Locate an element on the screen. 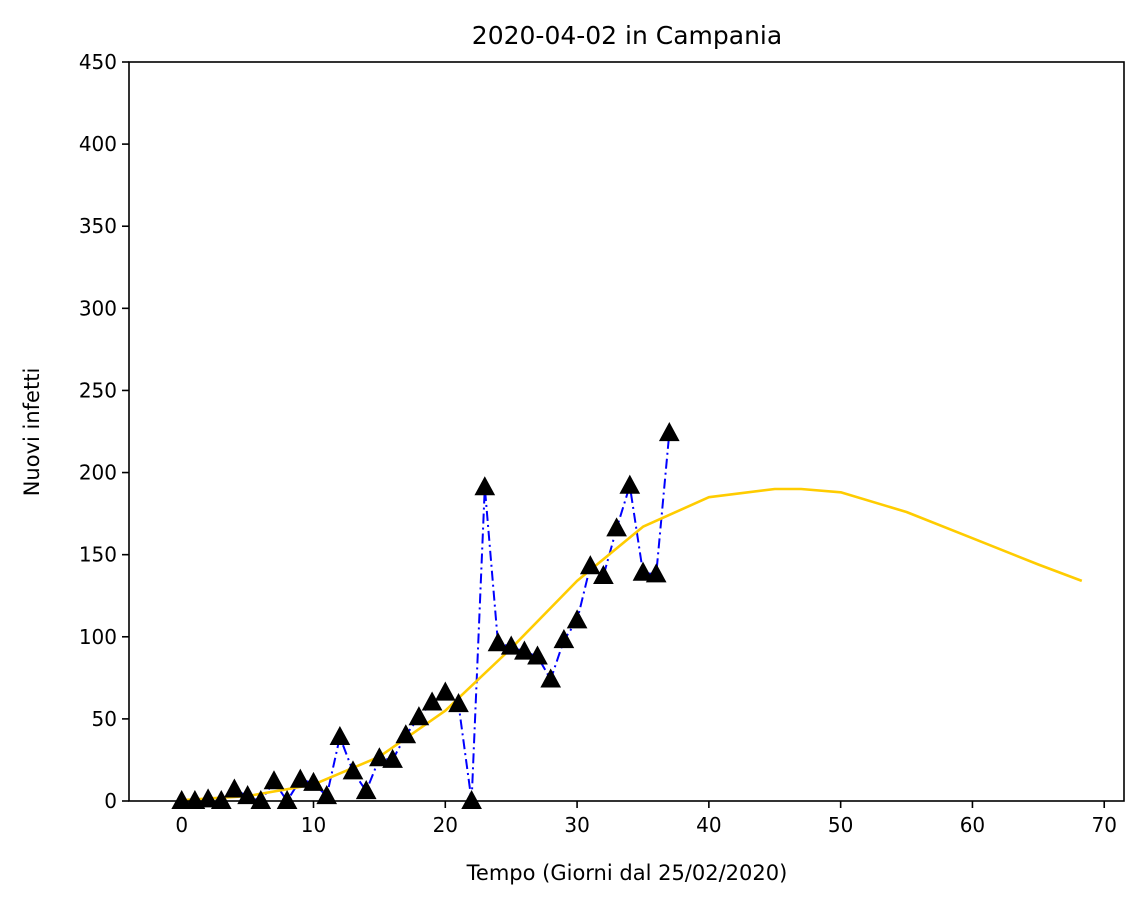  y-tick-label: 150 is located at coordinates (98, 555).